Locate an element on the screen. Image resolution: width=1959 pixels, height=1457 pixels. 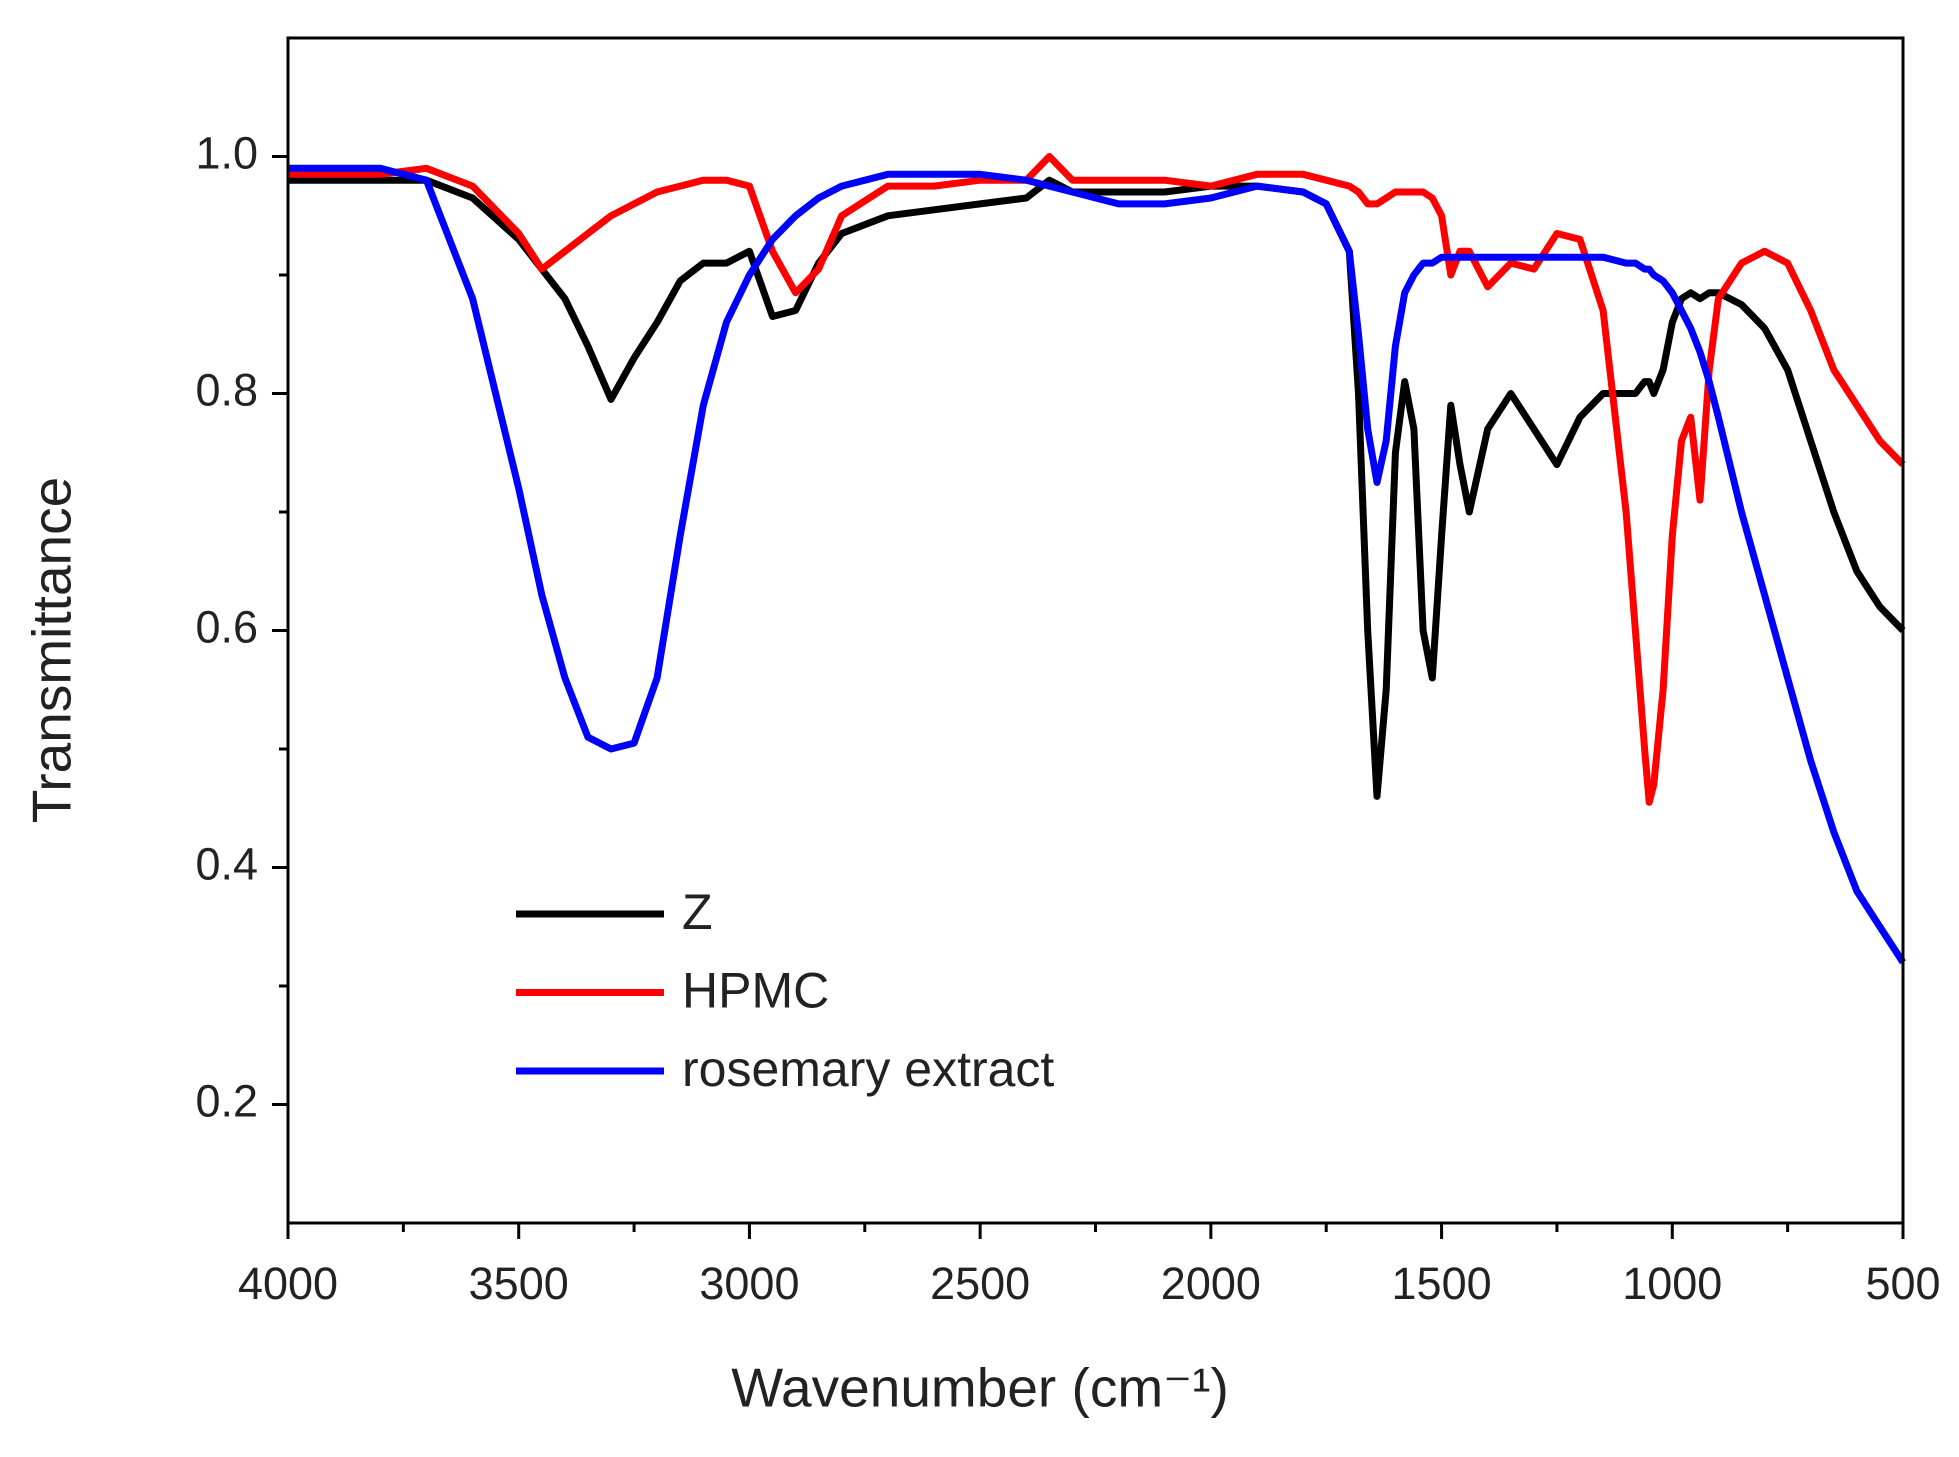
x-tick-label: 2000 is located at coordinates (1211, 1283).